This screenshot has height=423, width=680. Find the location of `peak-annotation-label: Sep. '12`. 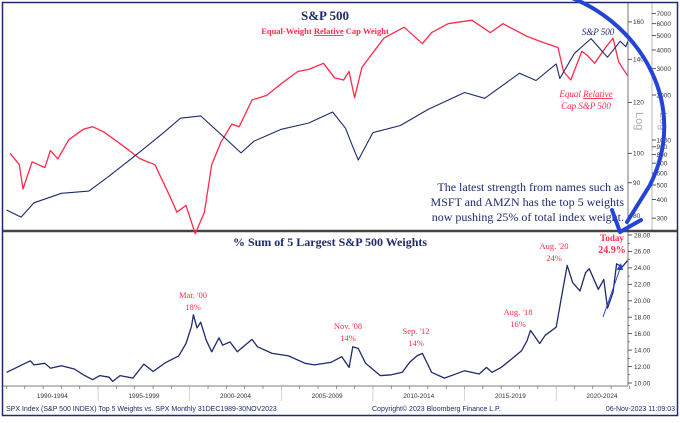

peak-annotation-label: Sep. '12 is located at coordinates (415, 331).